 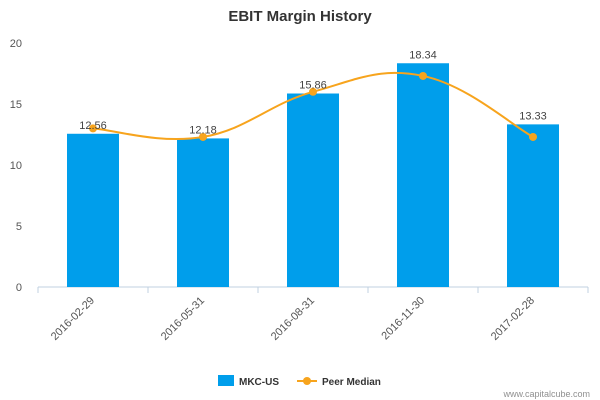 What do you see at coordinates (423, 55) in the screenshot?
I see `bar-data-label: 18.34` at bounding box center [423, 55].